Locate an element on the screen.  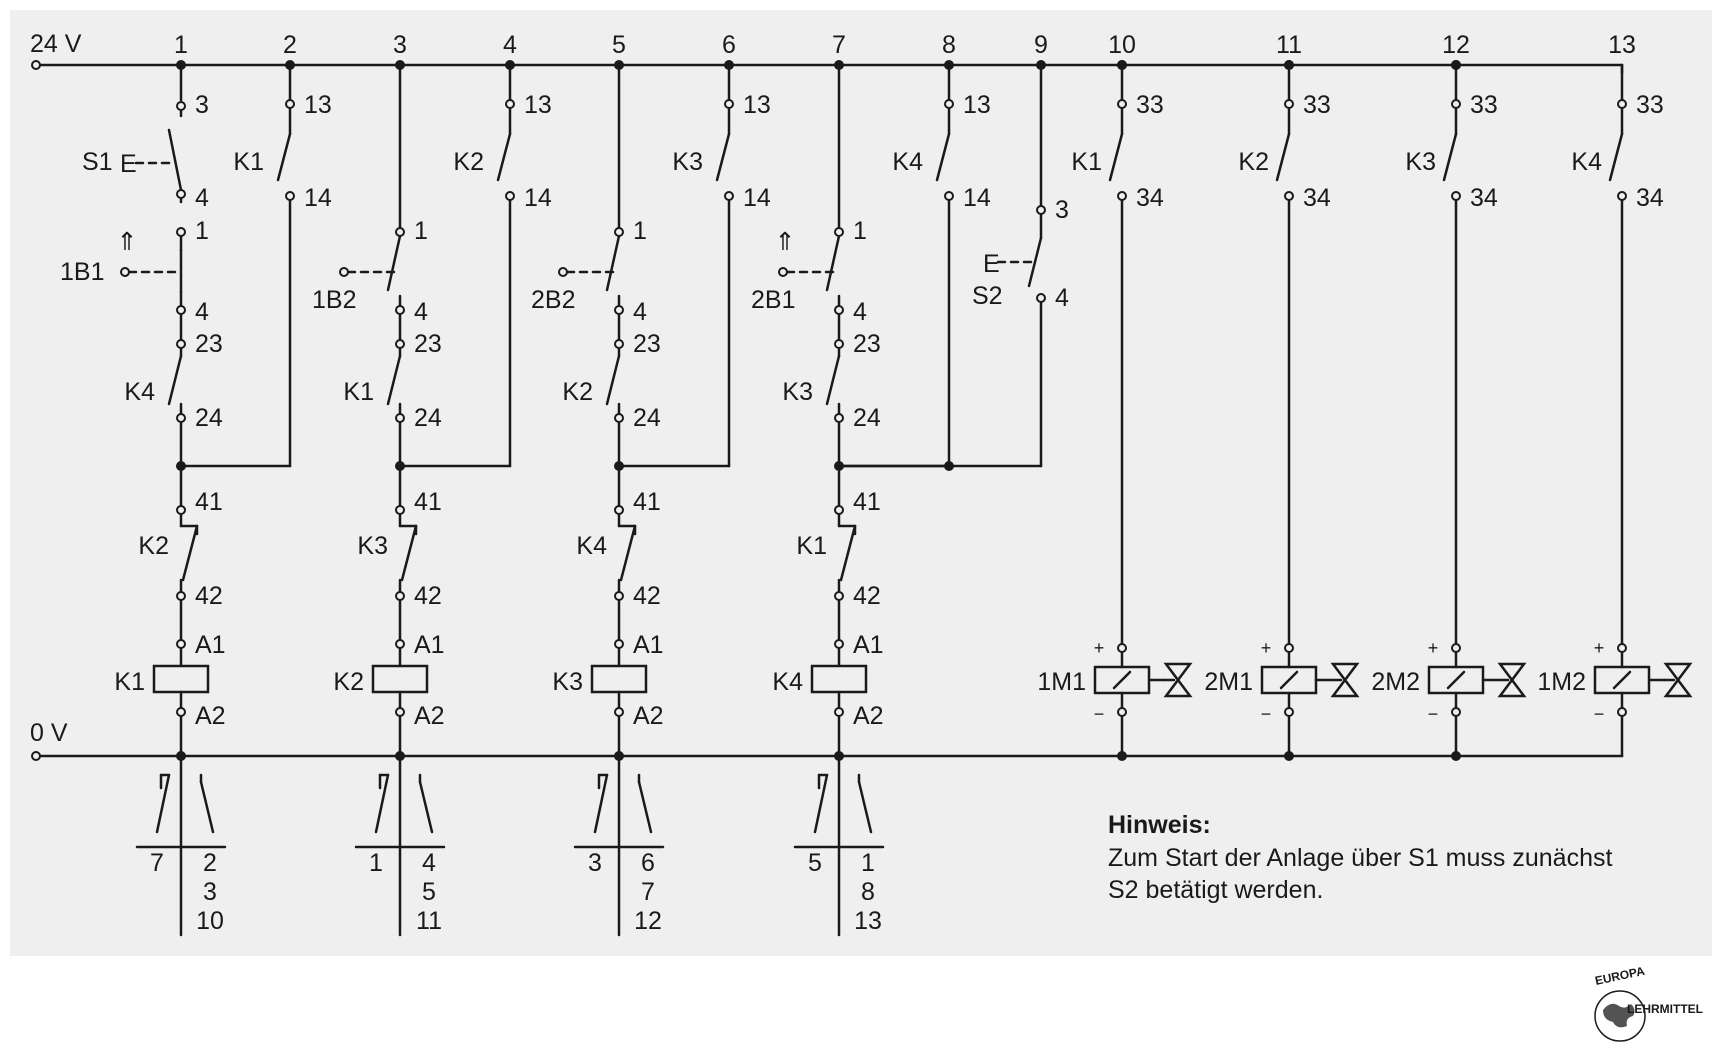
relay-path-1-no-terminal-top is located at coordinates (181, 344).